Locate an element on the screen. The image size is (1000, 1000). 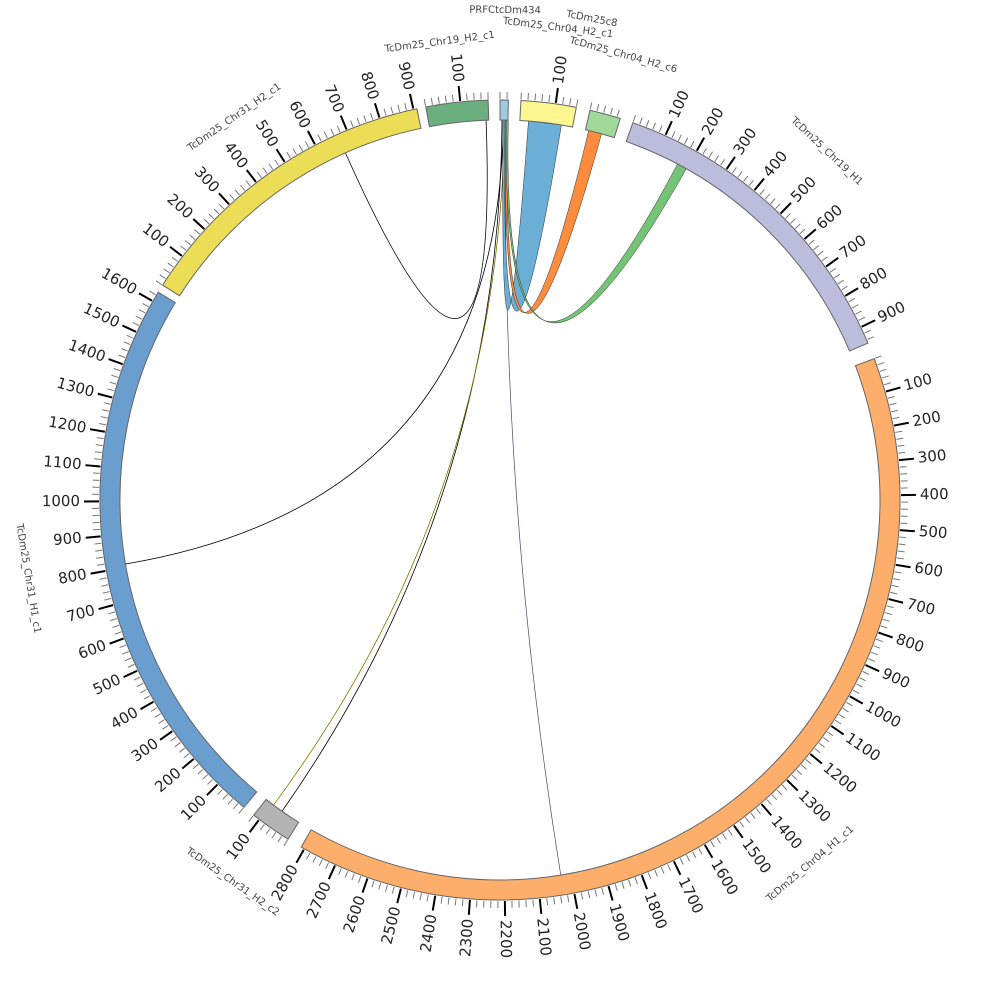
tick-label: 2300 is located at coordinates (466, 937).